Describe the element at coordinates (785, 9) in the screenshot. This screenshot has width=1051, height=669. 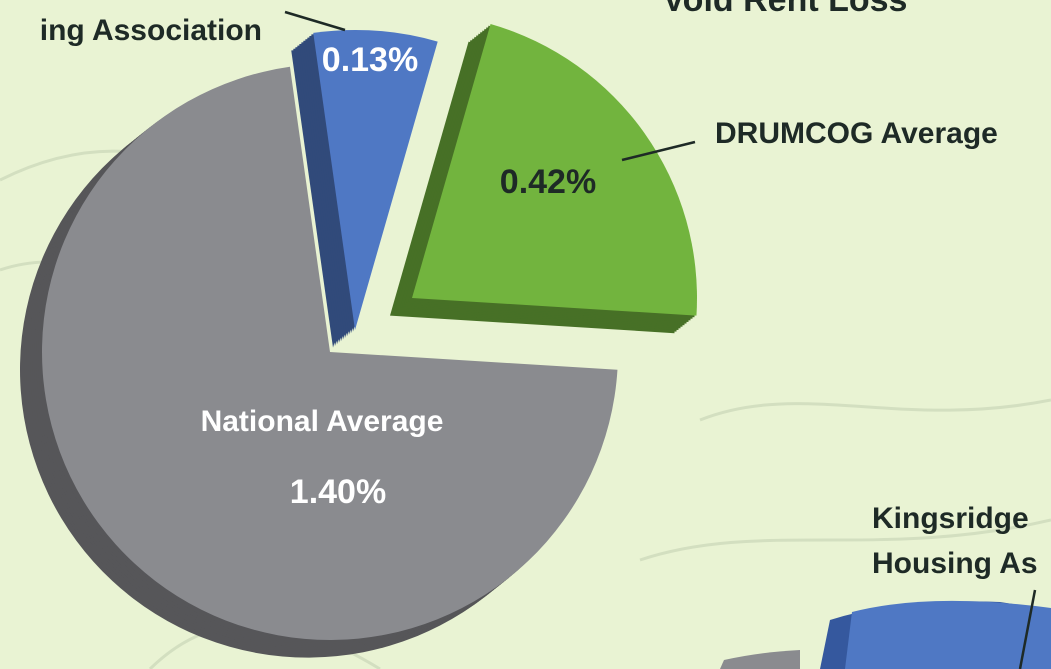
I see `chart-title: Void Rent Loss` at that location.